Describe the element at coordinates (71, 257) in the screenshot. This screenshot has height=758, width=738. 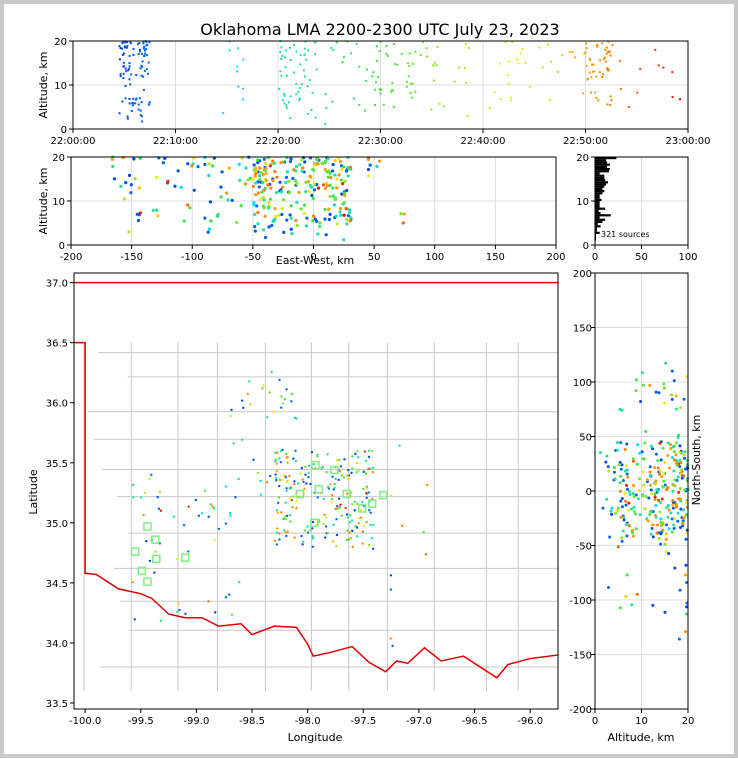
I see `ew-height-x-tick-label: -200` at that location.